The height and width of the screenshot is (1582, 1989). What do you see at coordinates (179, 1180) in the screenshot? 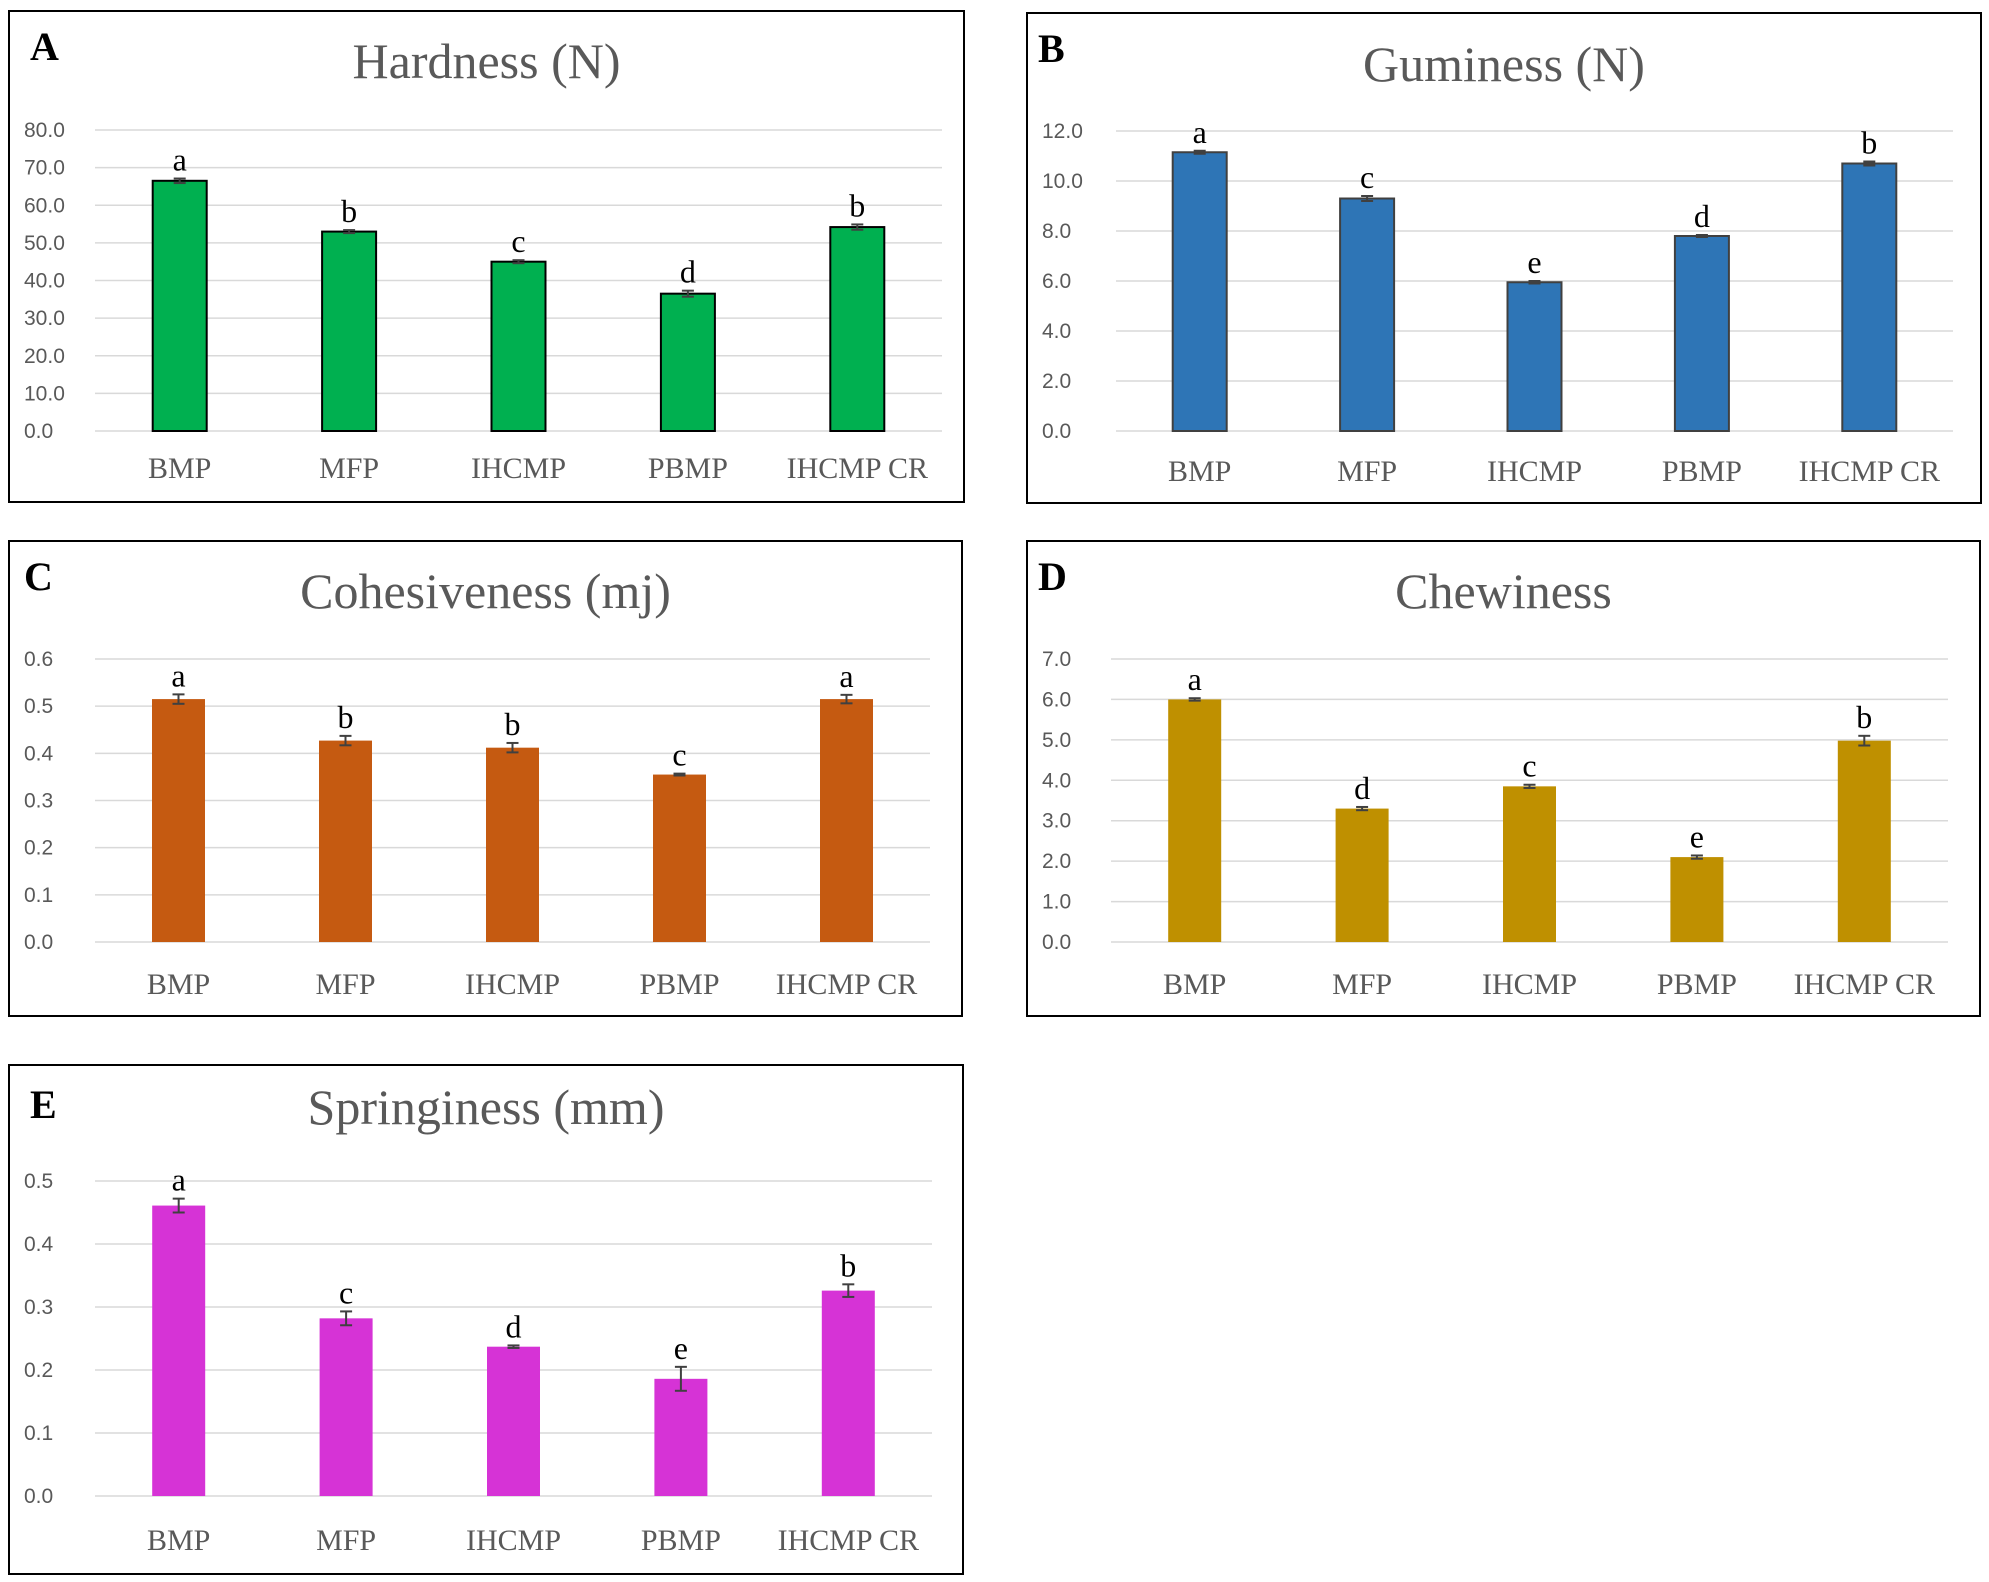
I see `significance-label-e: a` at bounding box center [179, 1180].